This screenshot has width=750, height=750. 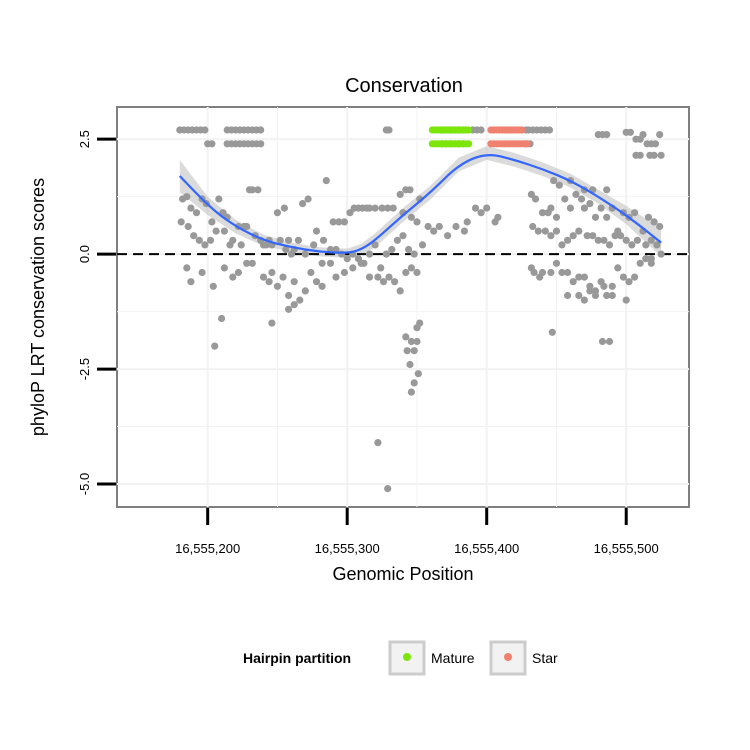 What do you see at coordinates (469, 130) in the screenshot?
I see `point-mature` at bounding box center [469, 130].